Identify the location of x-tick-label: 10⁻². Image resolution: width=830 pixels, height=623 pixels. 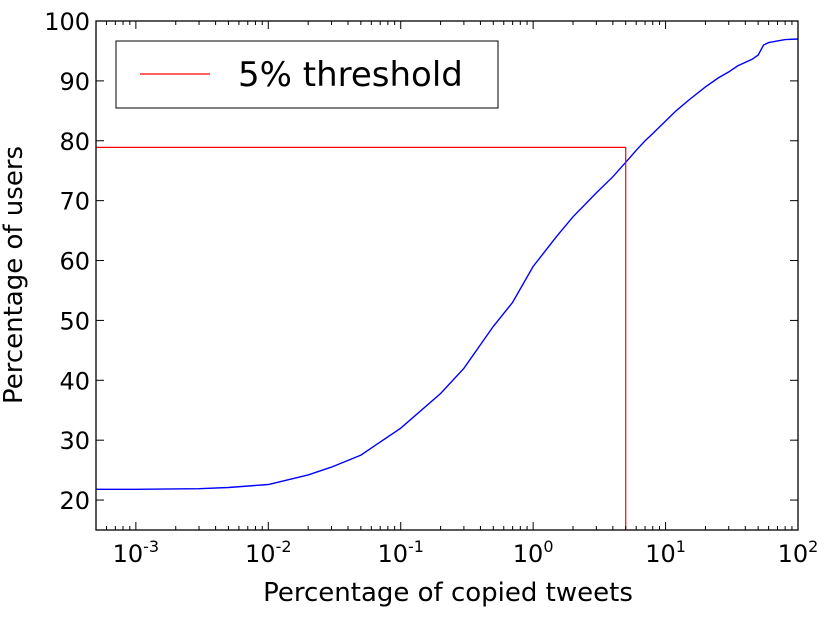
(268, 552).